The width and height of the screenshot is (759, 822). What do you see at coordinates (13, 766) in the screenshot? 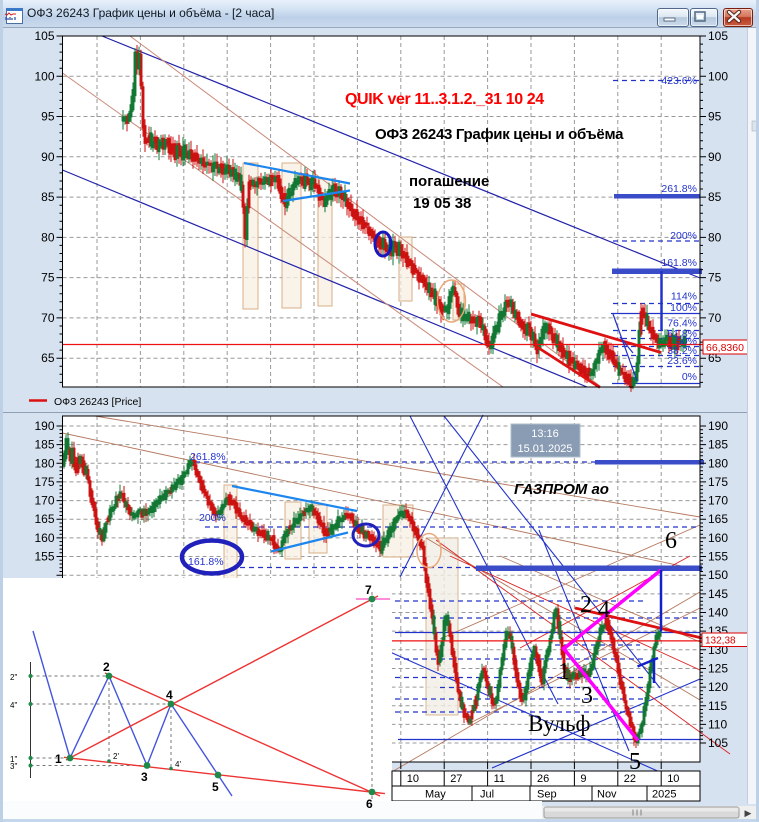
I see `svg-text: 3"` at bounding box center [13, 766].